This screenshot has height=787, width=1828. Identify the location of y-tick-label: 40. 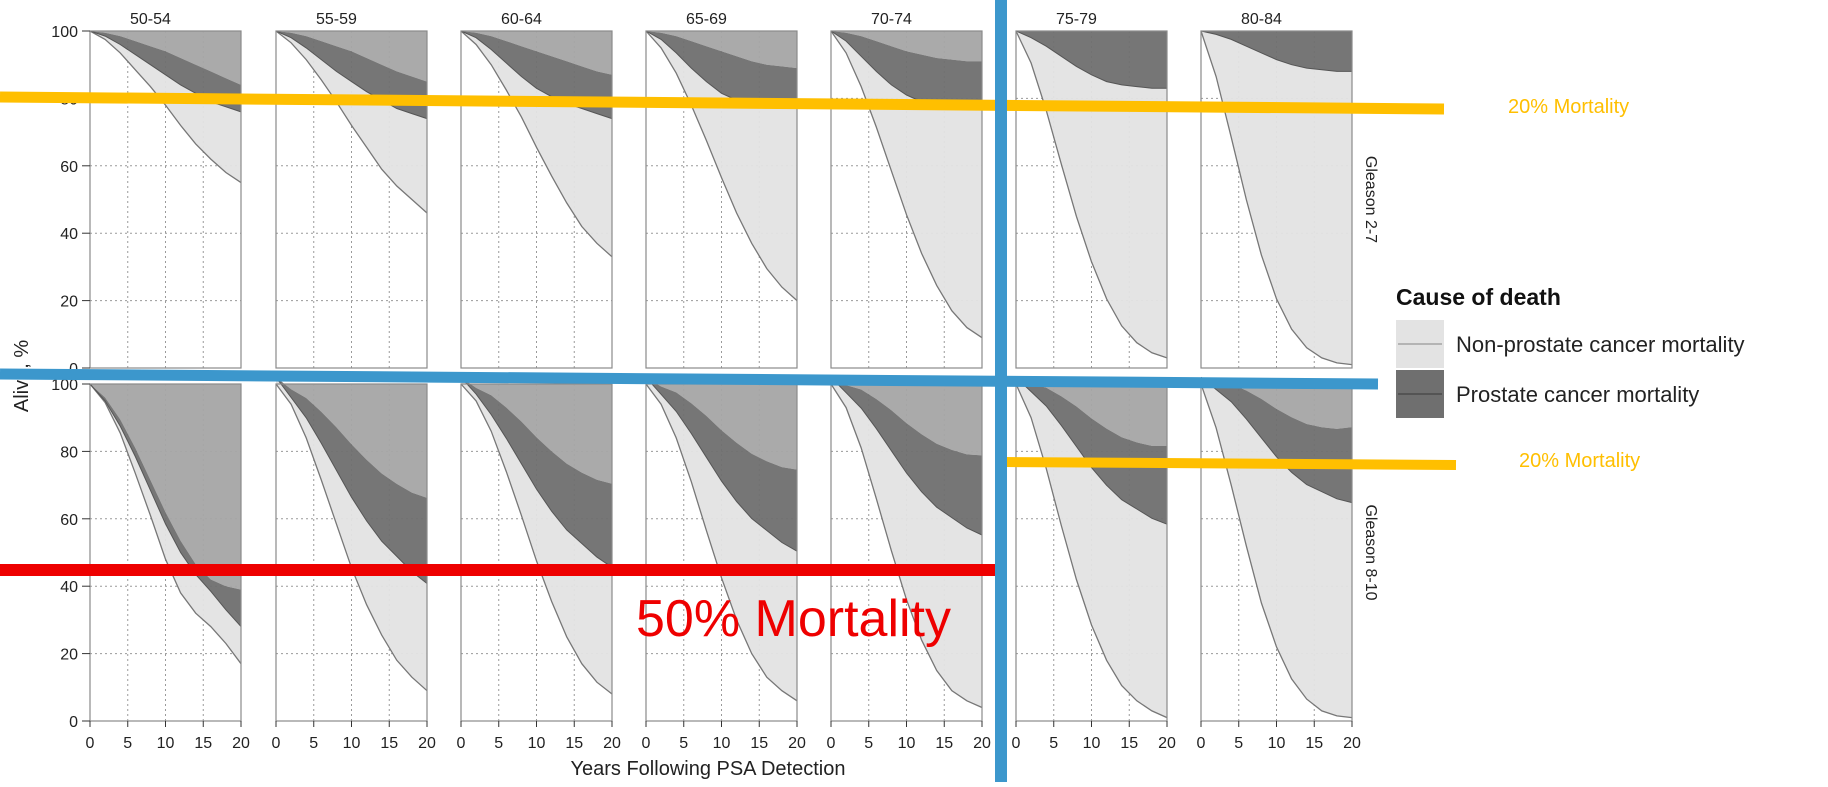
(69, 587).